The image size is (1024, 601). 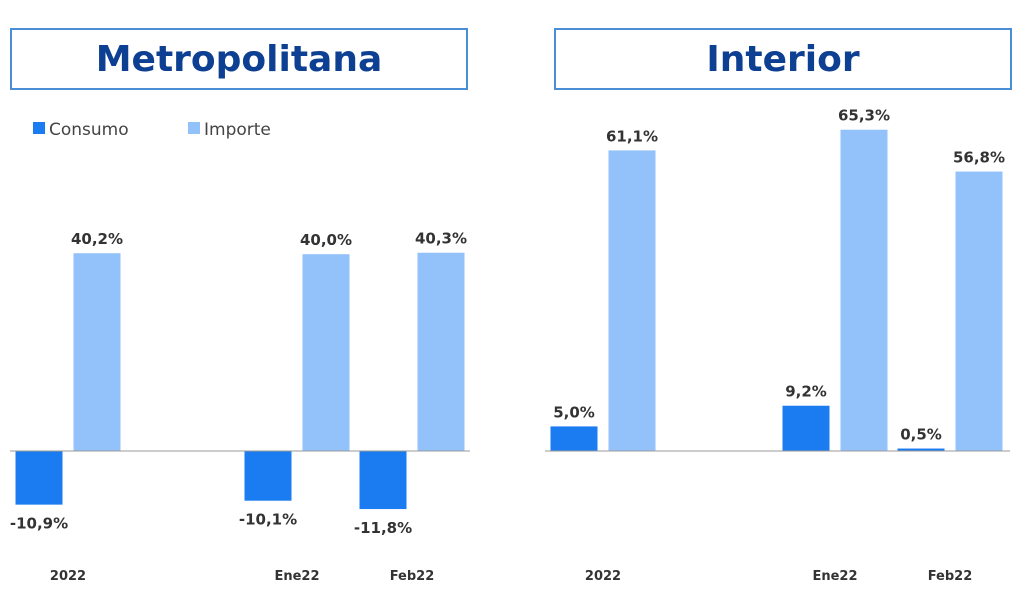 What do you see at coordinates (632, 136) in the screenshot?
I see `data-label: 61,1%` at bounding box center [632, 136].